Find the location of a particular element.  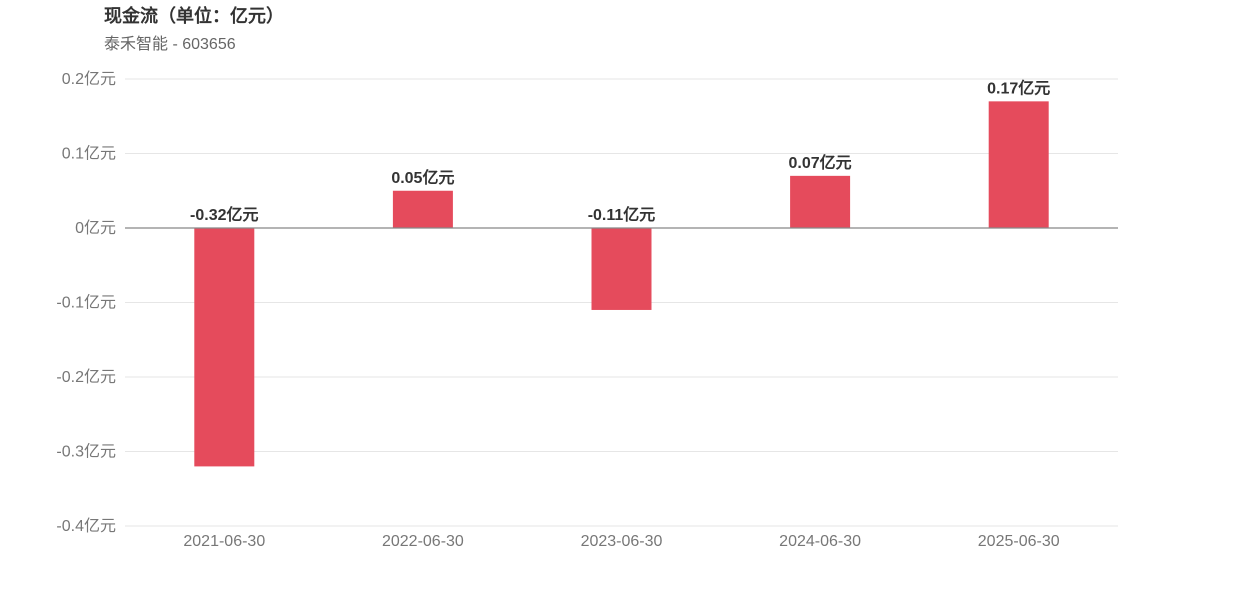

y-tick-label: 0.1亿元 is located at coordinates (89, 154).